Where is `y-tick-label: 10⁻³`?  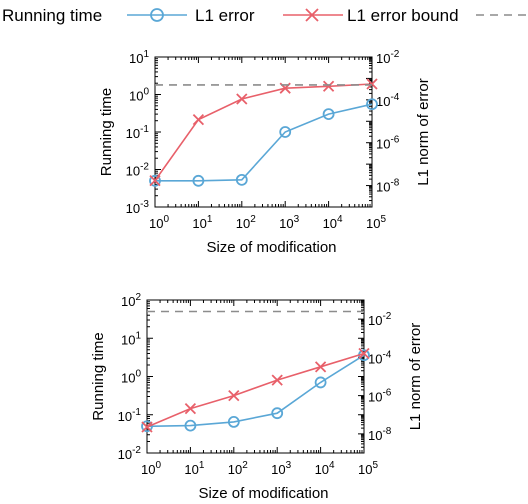
y-tick-label: 10⁻³ is located at coordinates (138, 207).